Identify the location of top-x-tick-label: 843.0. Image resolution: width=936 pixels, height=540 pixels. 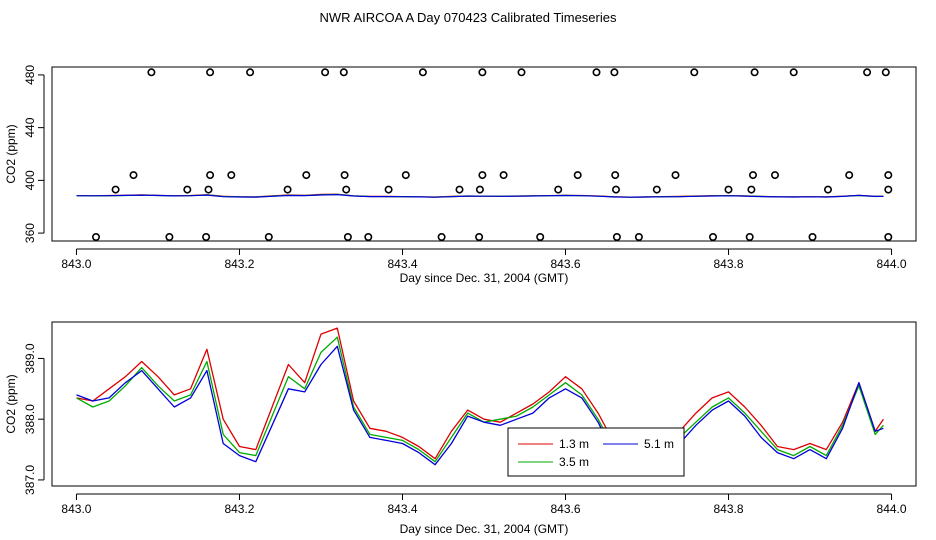
(76, 264).